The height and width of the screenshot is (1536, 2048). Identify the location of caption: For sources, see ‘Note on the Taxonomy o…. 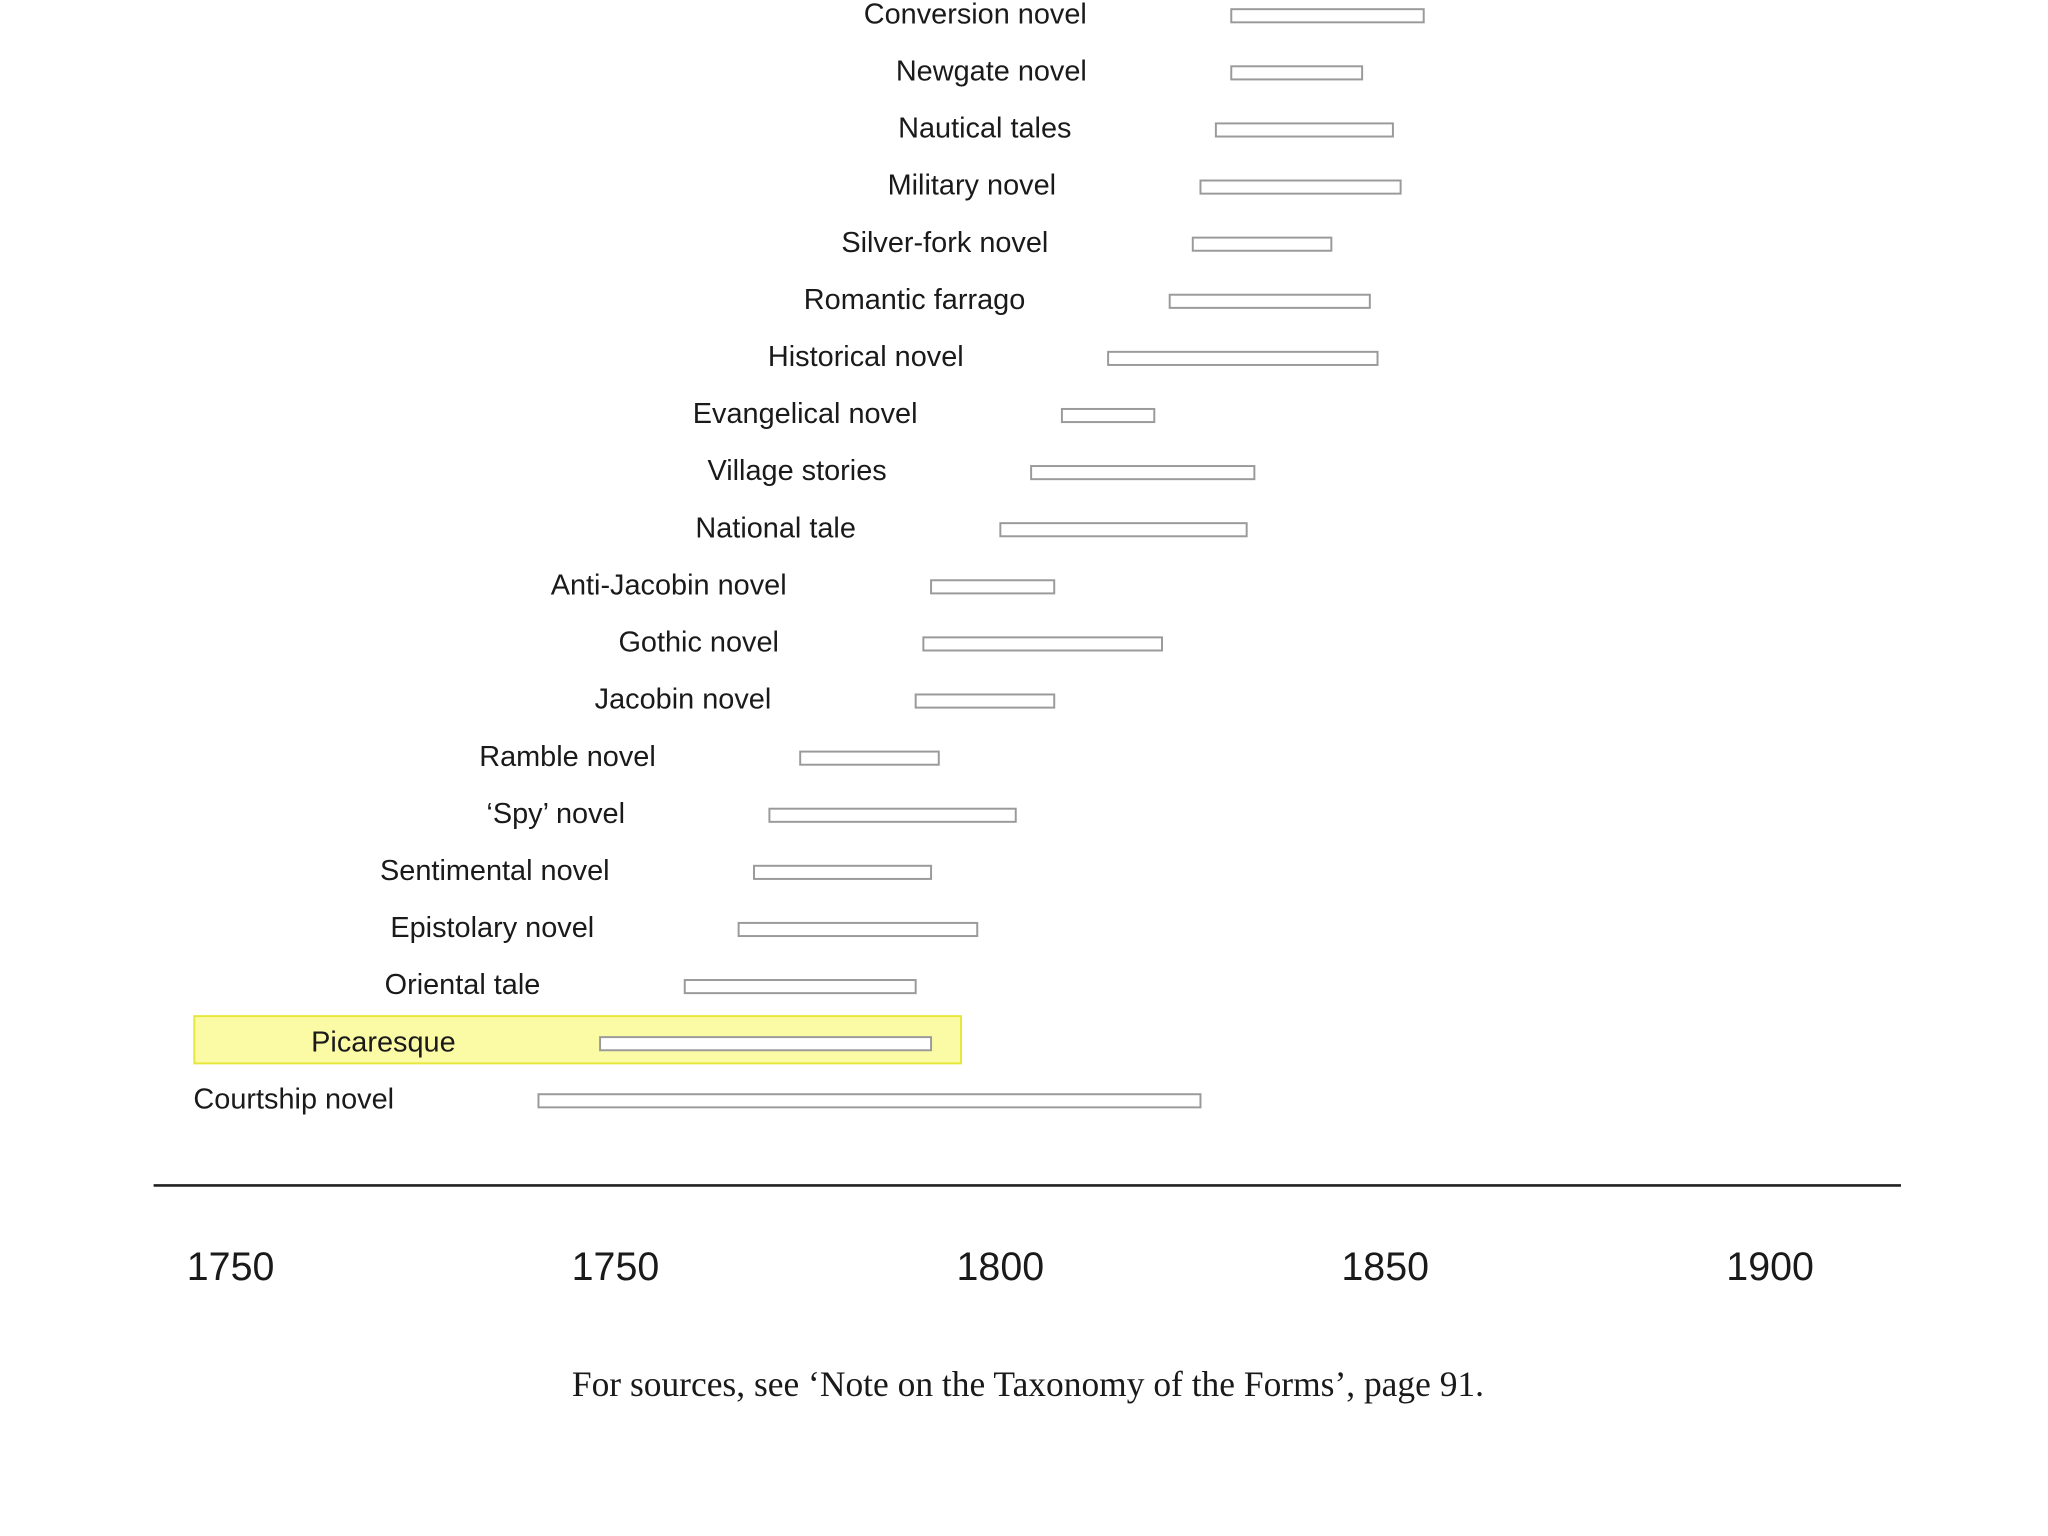
(1028, 1384).